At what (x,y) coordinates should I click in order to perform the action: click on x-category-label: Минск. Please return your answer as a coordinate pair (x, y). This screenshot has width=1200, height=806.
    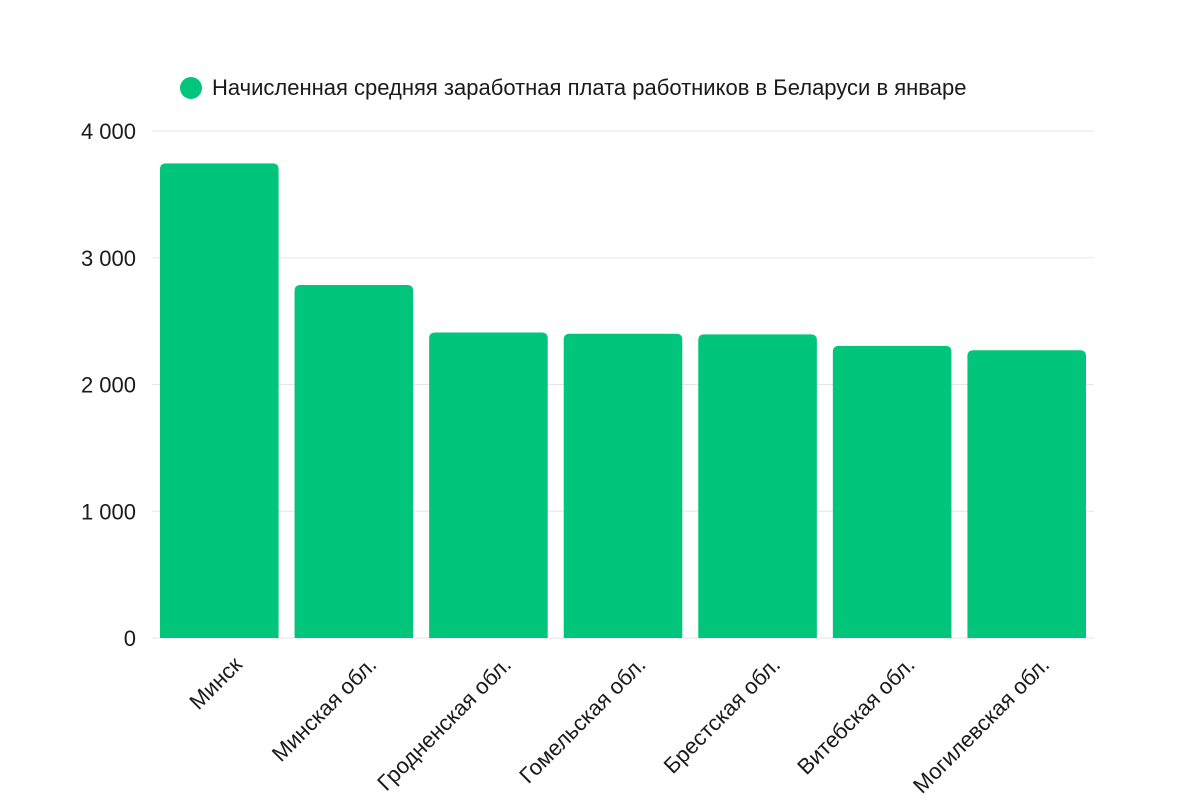
    Looking at the image, I should click on (215, 683).